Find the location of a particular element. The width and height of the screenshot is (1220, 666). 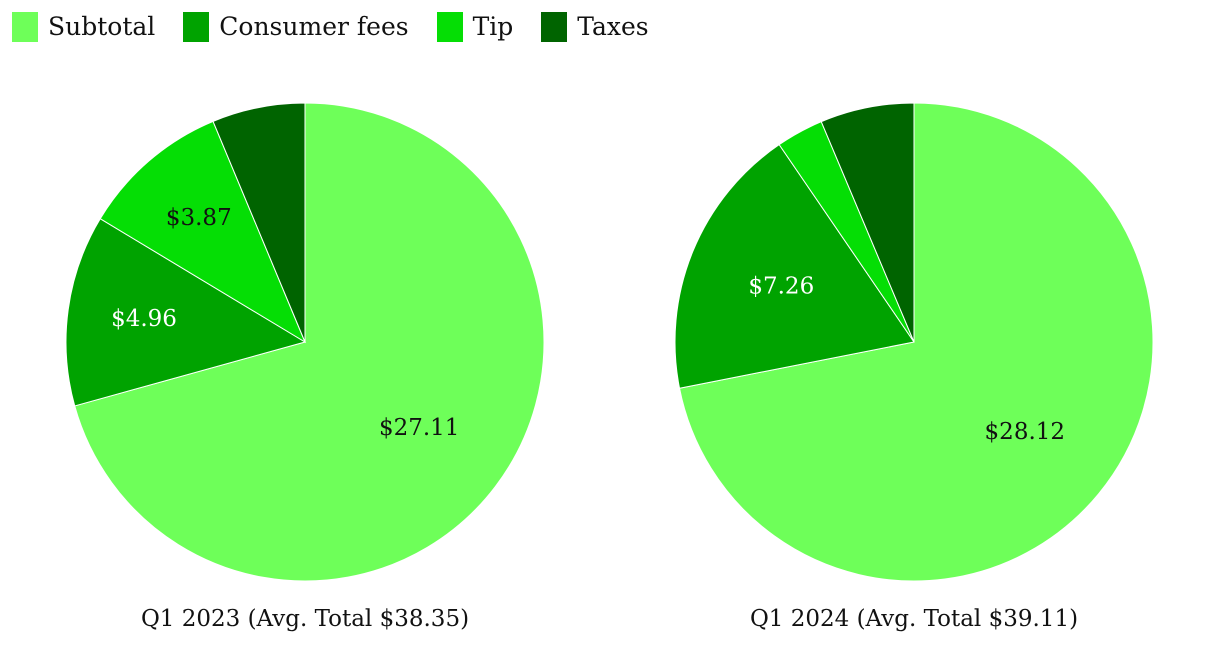

legend-swatch-tip is located at coordinates (449, 27).